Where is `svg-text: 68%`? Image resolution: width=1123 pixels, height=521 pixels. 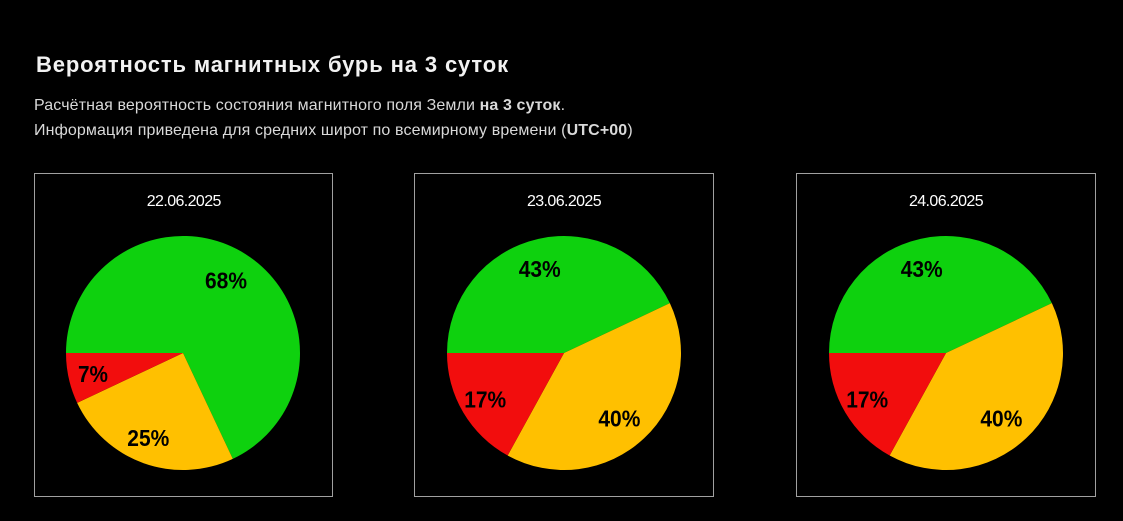 svg-text: 68% is located at coordinates (226, 280).